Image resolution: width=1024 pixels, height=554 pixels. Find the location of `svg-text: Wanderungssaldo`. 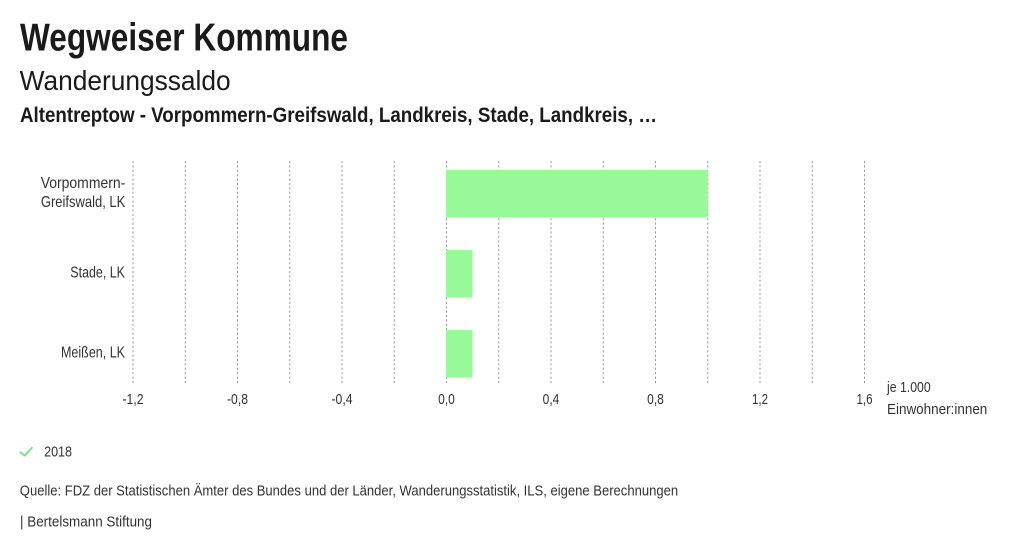

svg-text: Wanderungssaldo is located at coordinates (125, 80).